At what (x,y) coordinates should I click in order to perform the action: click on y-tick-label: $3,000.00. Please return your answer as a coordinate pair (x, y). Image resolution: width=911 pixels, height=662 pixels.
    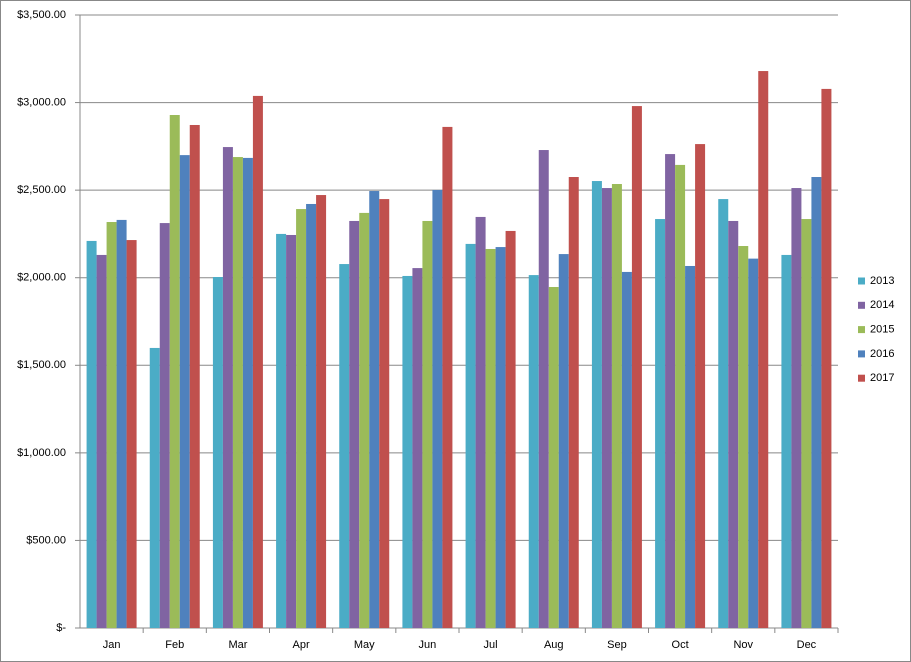
    Looking at the image, I should click on (41, 102).